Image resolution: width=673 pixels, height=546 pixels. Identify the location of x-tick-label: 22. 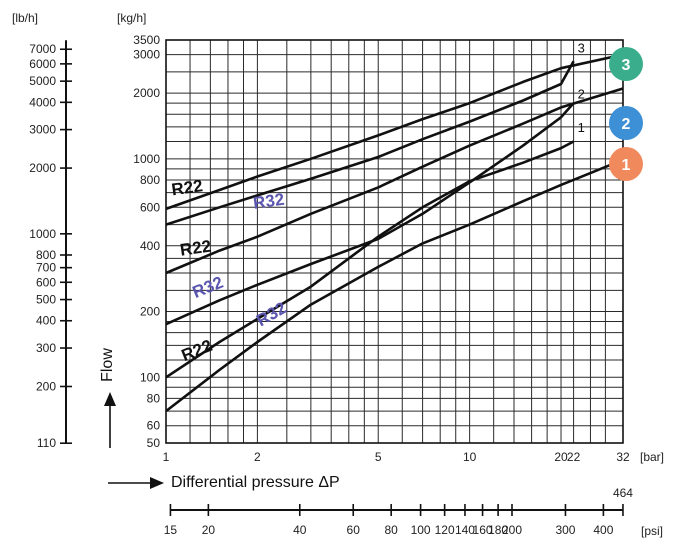
(574, 457).